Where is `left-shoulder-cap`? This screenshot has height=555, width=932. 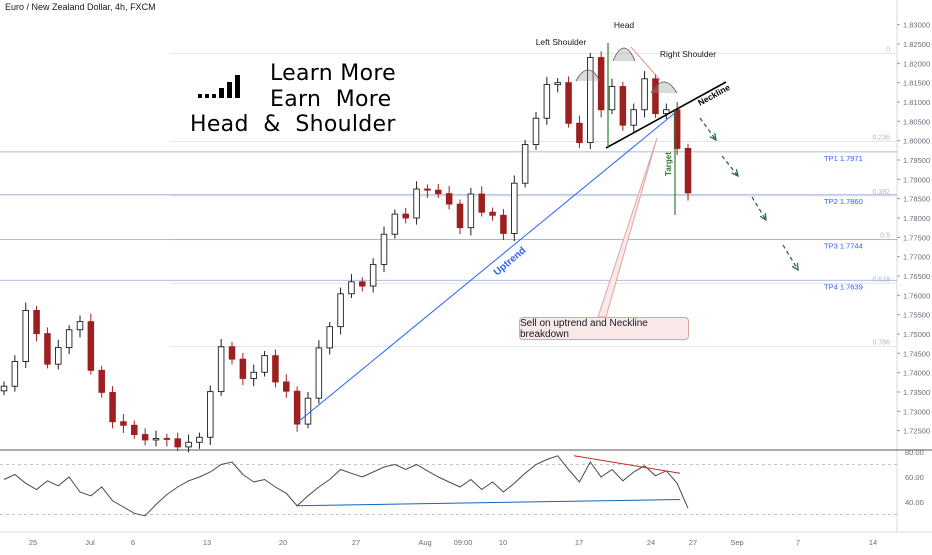 left-shoulder-cap is located at coordinates (588, 75).